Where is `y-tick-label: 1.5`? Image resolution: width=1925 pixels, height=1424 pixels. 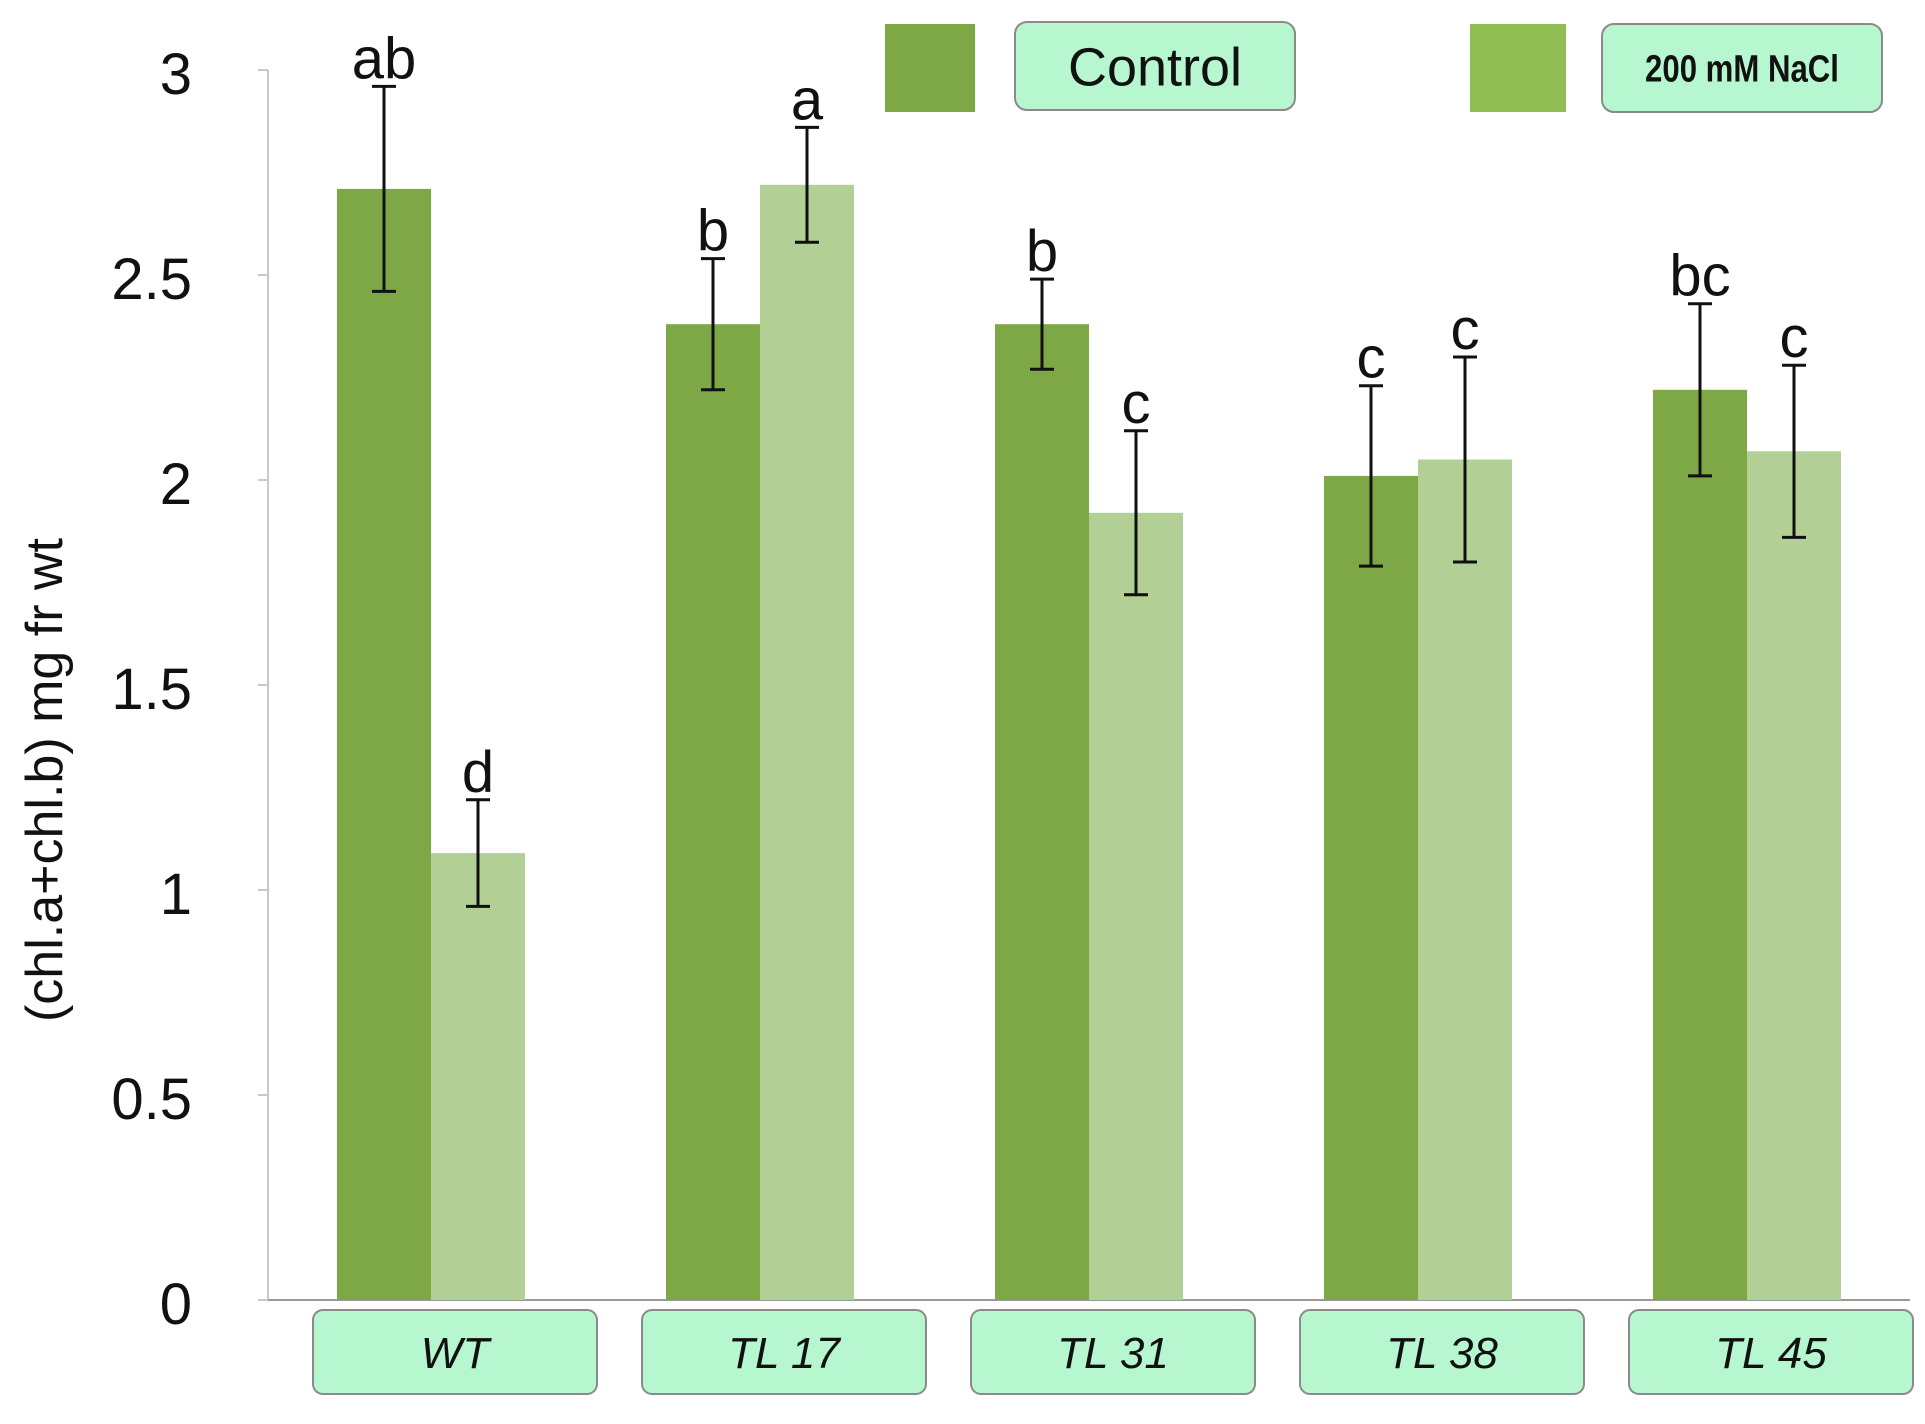 y-tick-label: 1.5 is located at coordinates (151, 689).